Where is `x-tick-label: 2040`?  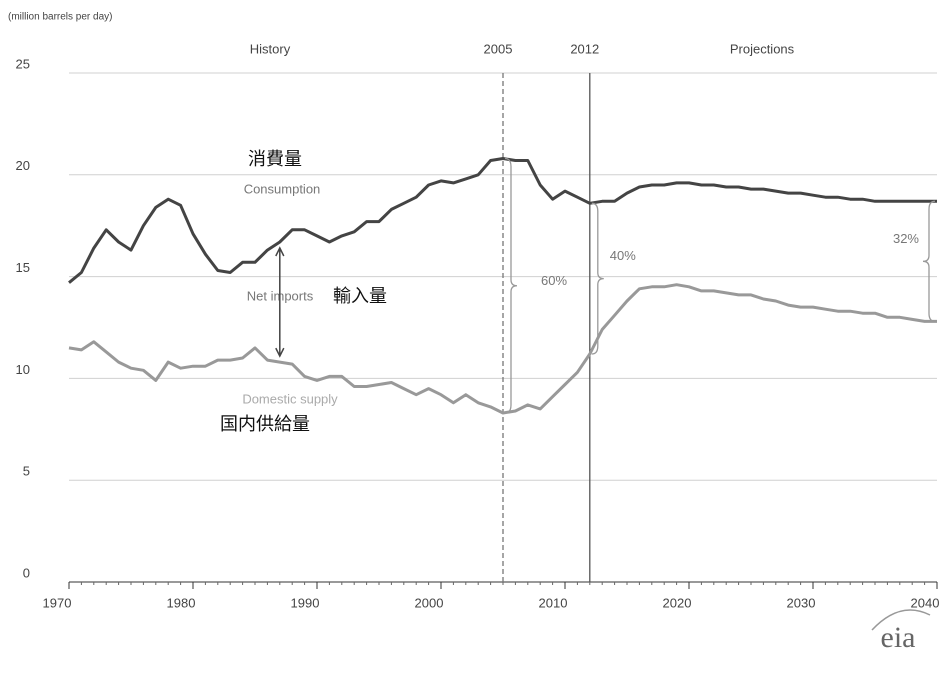
x-tick-label: 2040 is located at coordinates (925, 602).